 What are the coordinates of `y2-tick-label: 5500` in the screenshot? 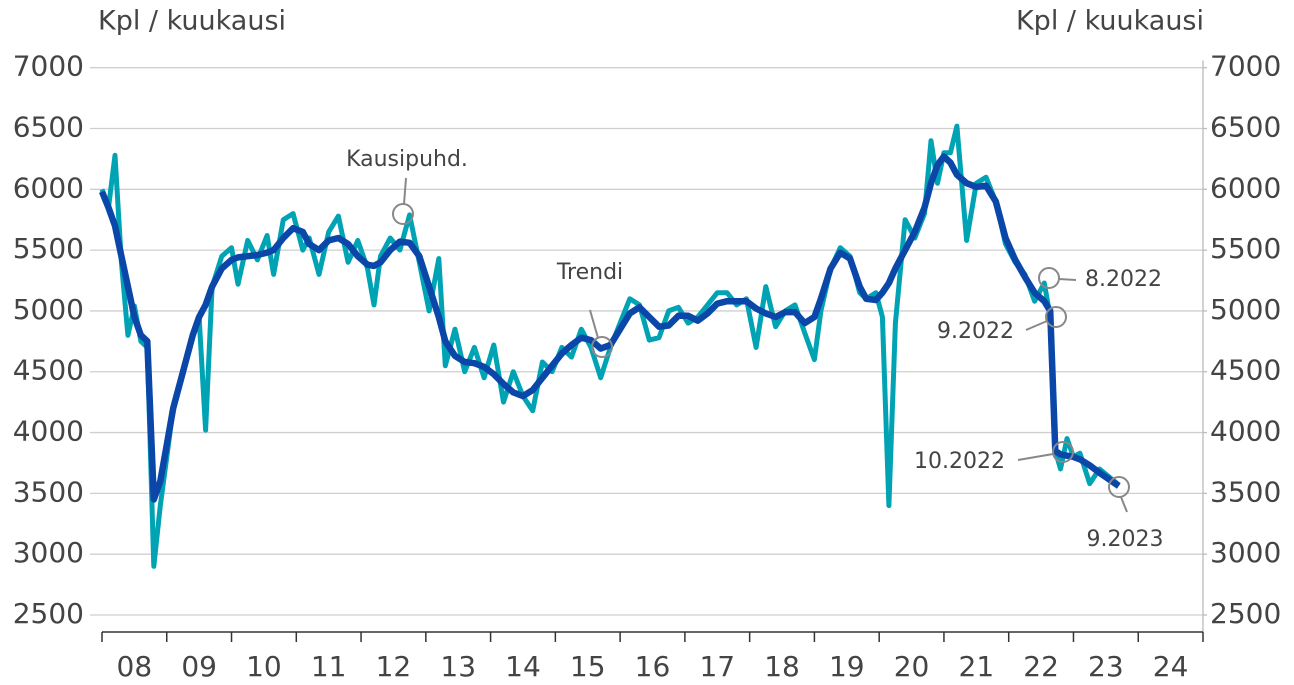 It's located at (1245, 248).